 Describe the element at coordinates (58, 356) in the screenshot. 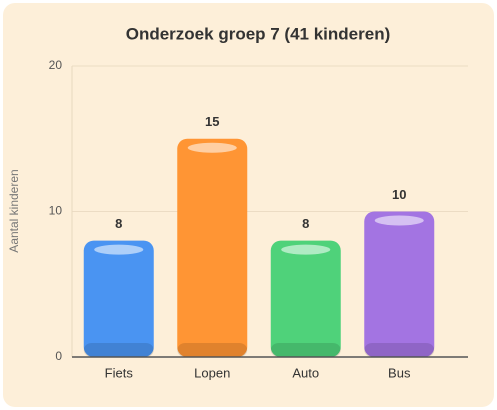

I see `y-tick-label: 0` at that location.